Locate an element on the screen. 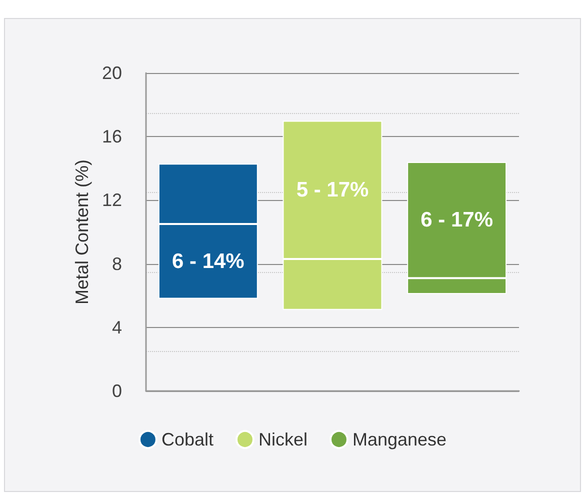 The width and height of the screenshot is (585, 496). y-tick-label: 0 is located at coordinates (117, 391).